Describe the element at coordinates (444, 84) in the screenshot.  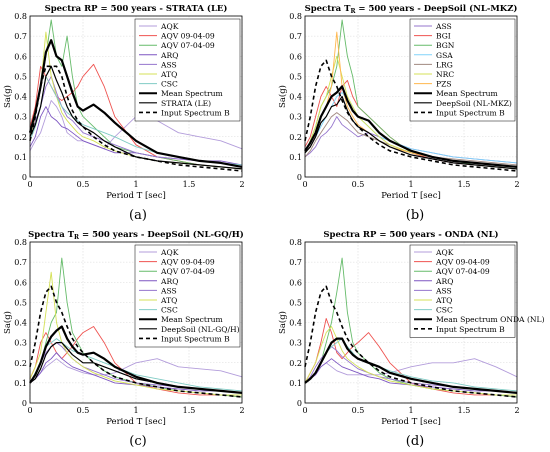
I see `legend-label: PZS` at that location.